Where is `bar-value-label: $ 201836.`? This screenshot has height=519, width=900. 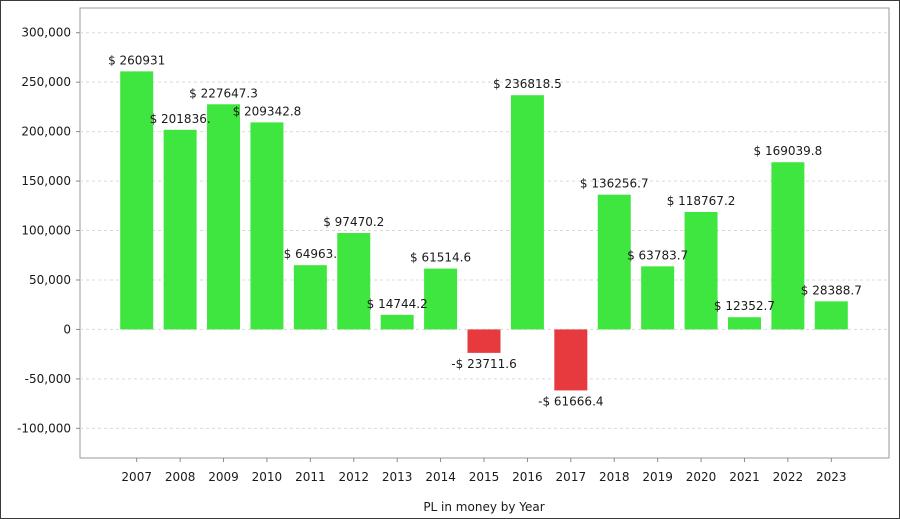
bar-value-label: $ 201836. is located at coordinates (180, 119).